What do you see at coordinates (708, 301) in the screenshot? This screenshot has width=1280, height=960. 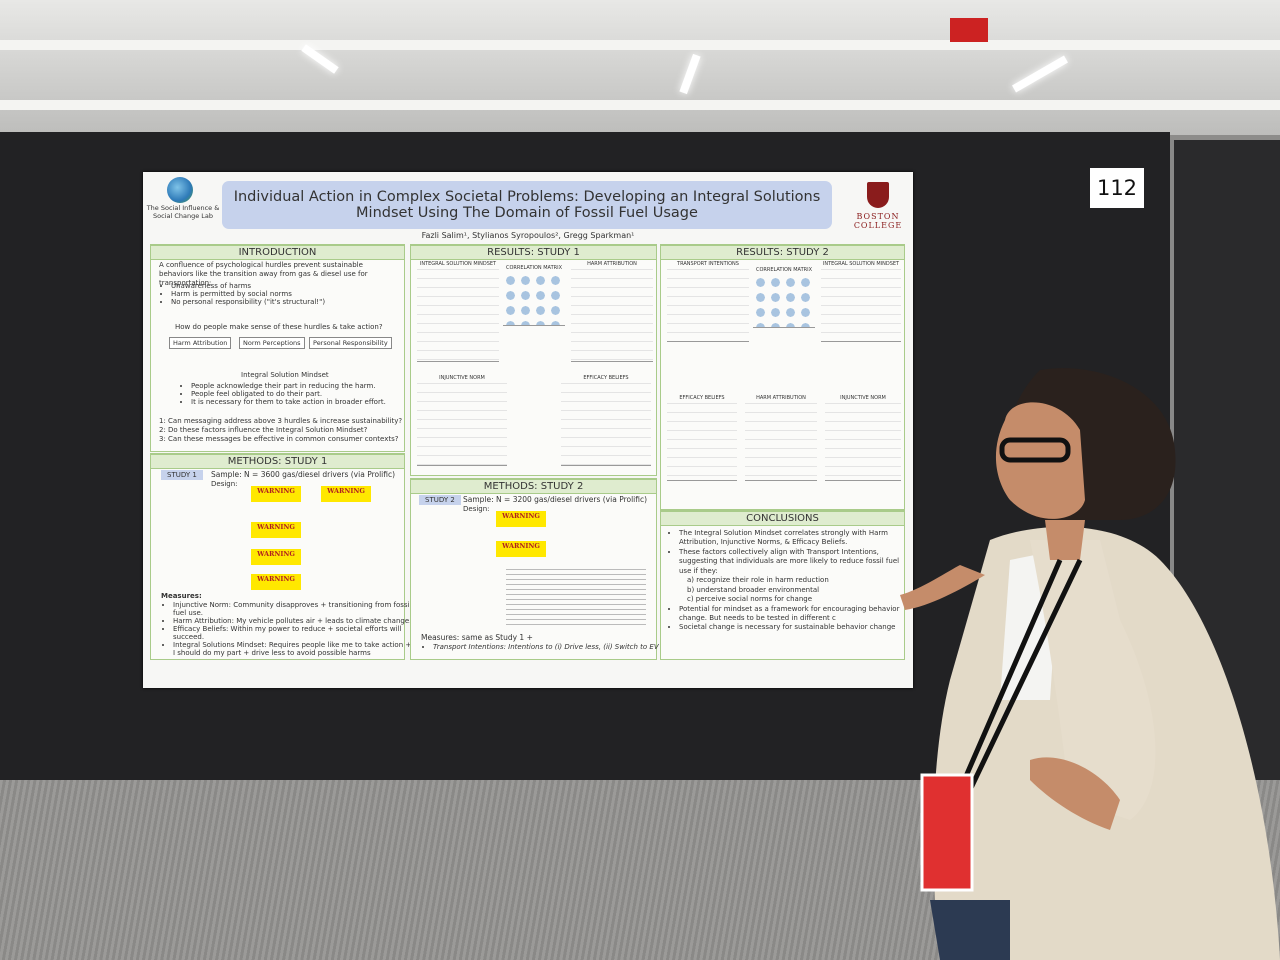 I see `plot-panel: TRANSPORT INTENTIONS` at bounding box center [708, 301].